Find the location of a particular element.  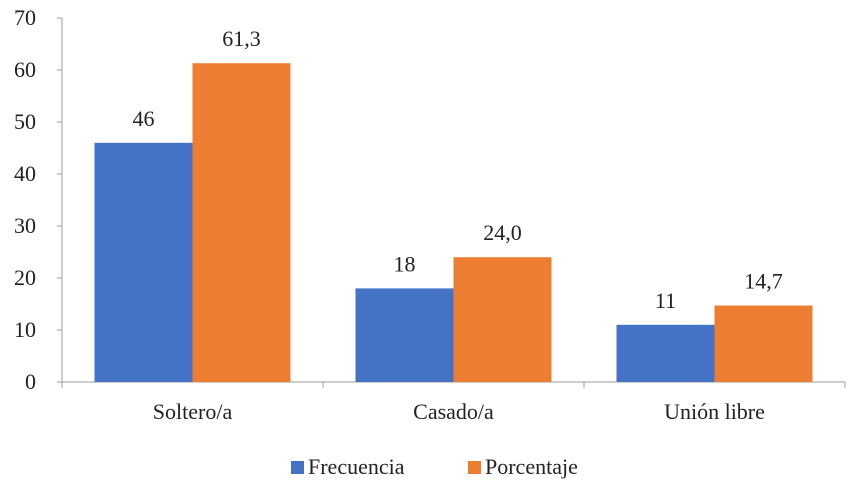

legend: Frecuencia Porcentaje is located at coordinates (434, 466).